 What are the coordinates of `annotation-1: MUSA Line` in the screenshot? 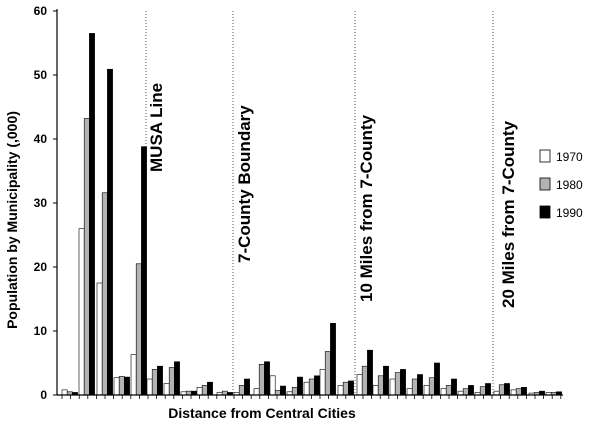 It's located at (156, 127).